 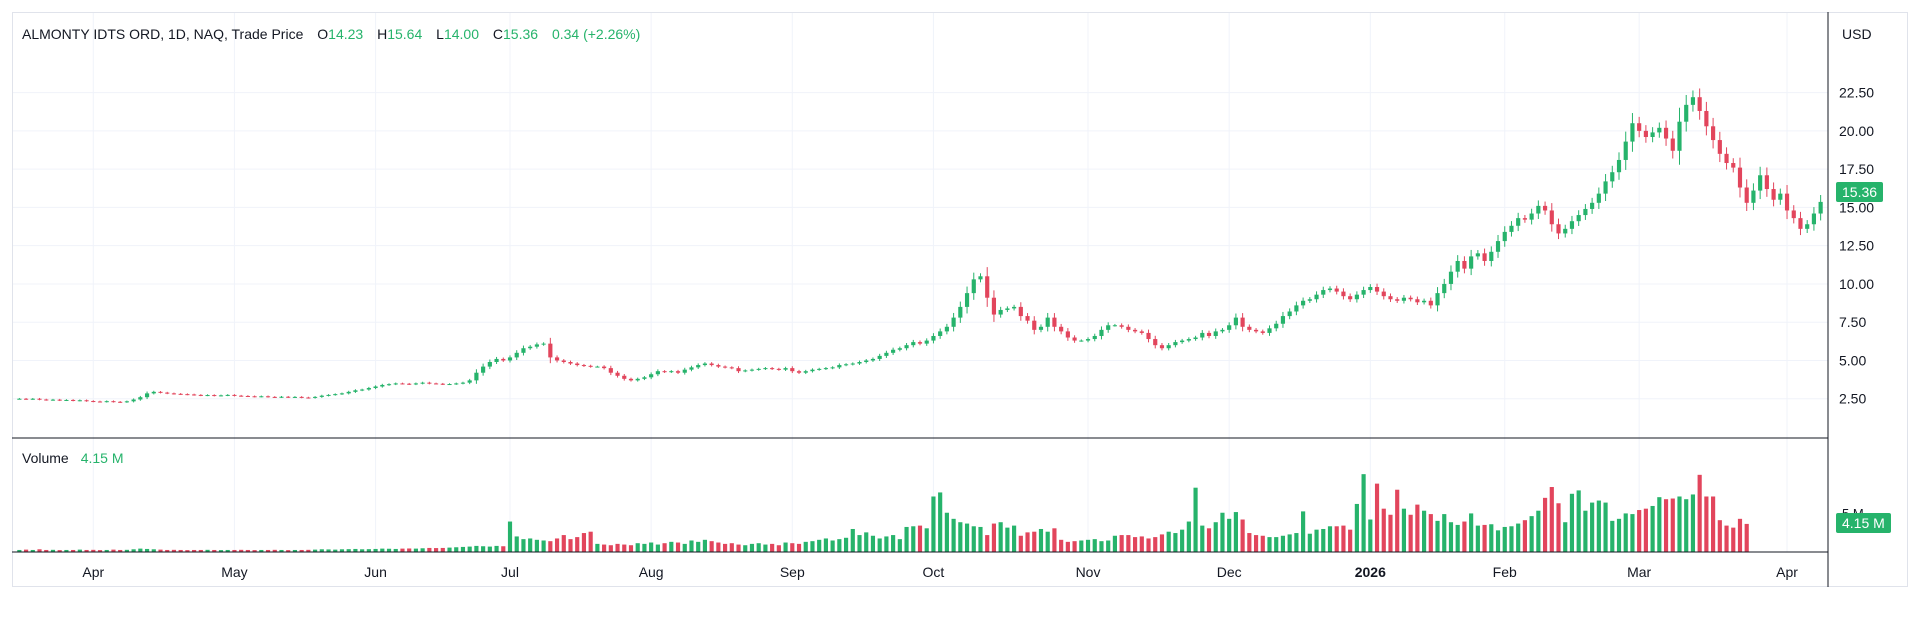 What do you see at coordinates (461, 34) in the screenshot?
I see `low-value: 14.00` at bounding box center [461, 34].